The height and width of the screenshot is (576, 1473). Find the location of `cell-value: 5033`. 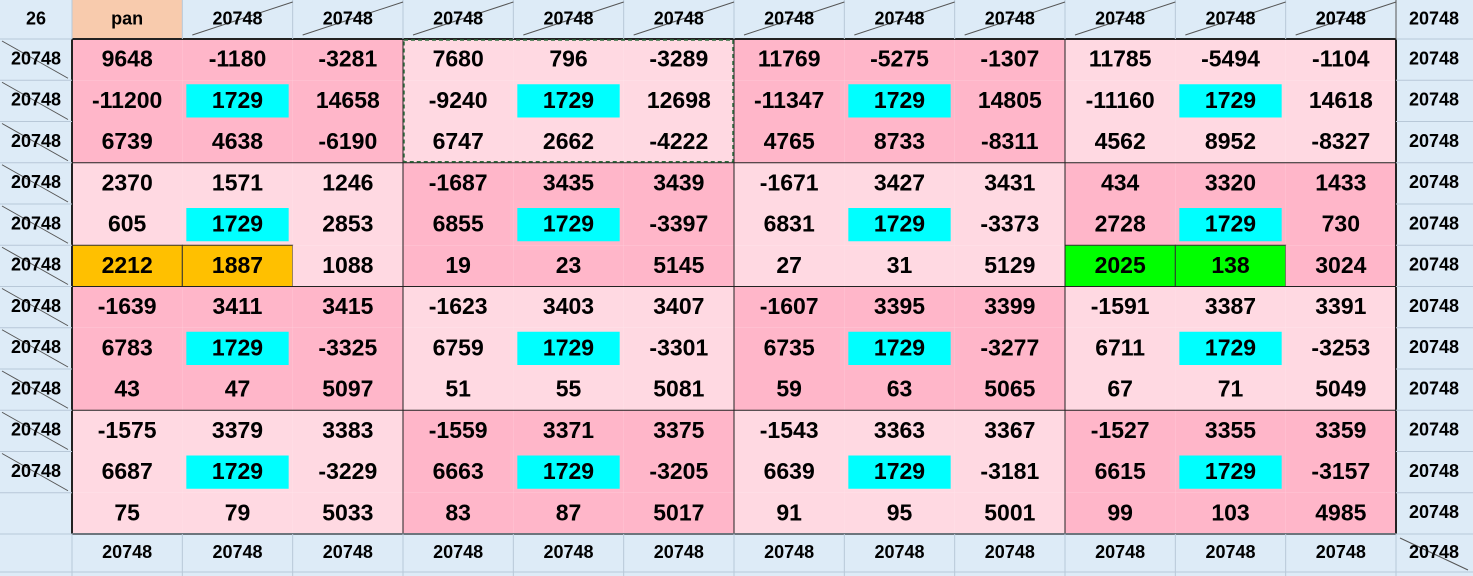

cell-value: 5033 is located at coordinates (347, 512).